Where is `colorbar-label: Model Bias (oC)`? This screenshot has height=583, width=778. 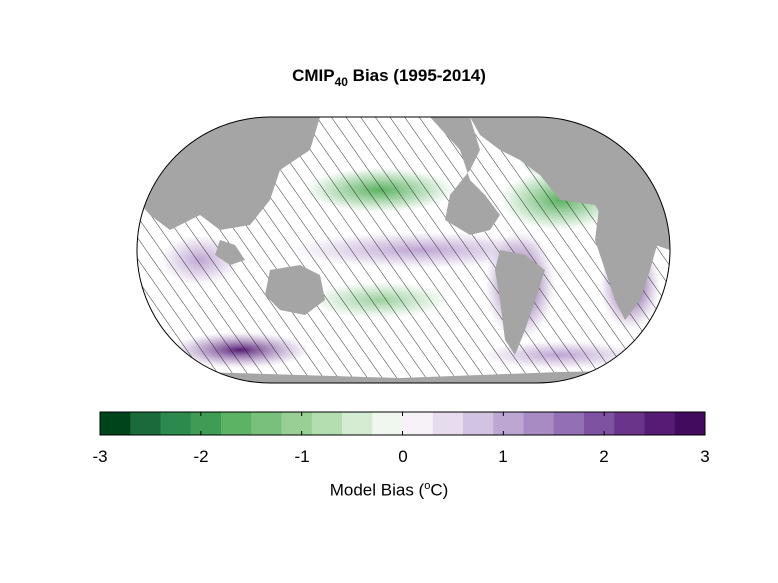
colorbar-label: Model Bias (oC) is located at coordinates (389, 490).